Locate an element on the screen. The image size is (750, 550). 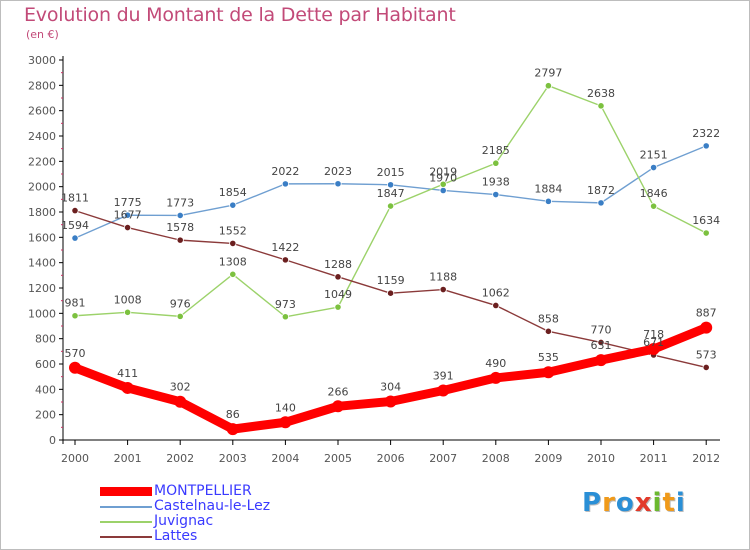
logo-letter: o is located at coordinates (625, 503).